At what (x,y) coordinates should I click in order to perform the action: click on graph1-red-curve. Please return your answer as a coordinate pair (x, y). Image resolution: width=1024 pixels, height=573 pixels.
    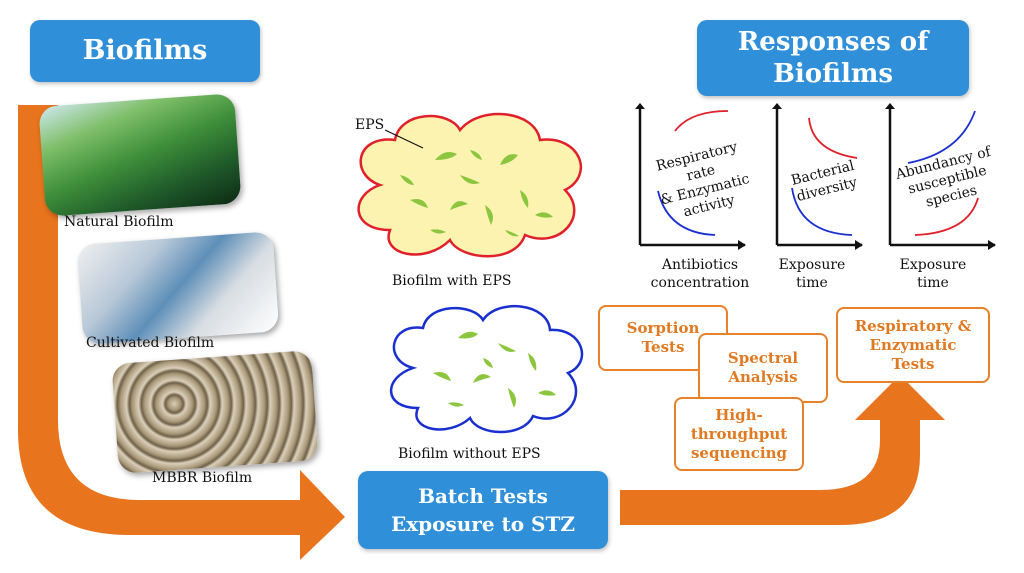
    Looking at the image, I should click on (701, 121).